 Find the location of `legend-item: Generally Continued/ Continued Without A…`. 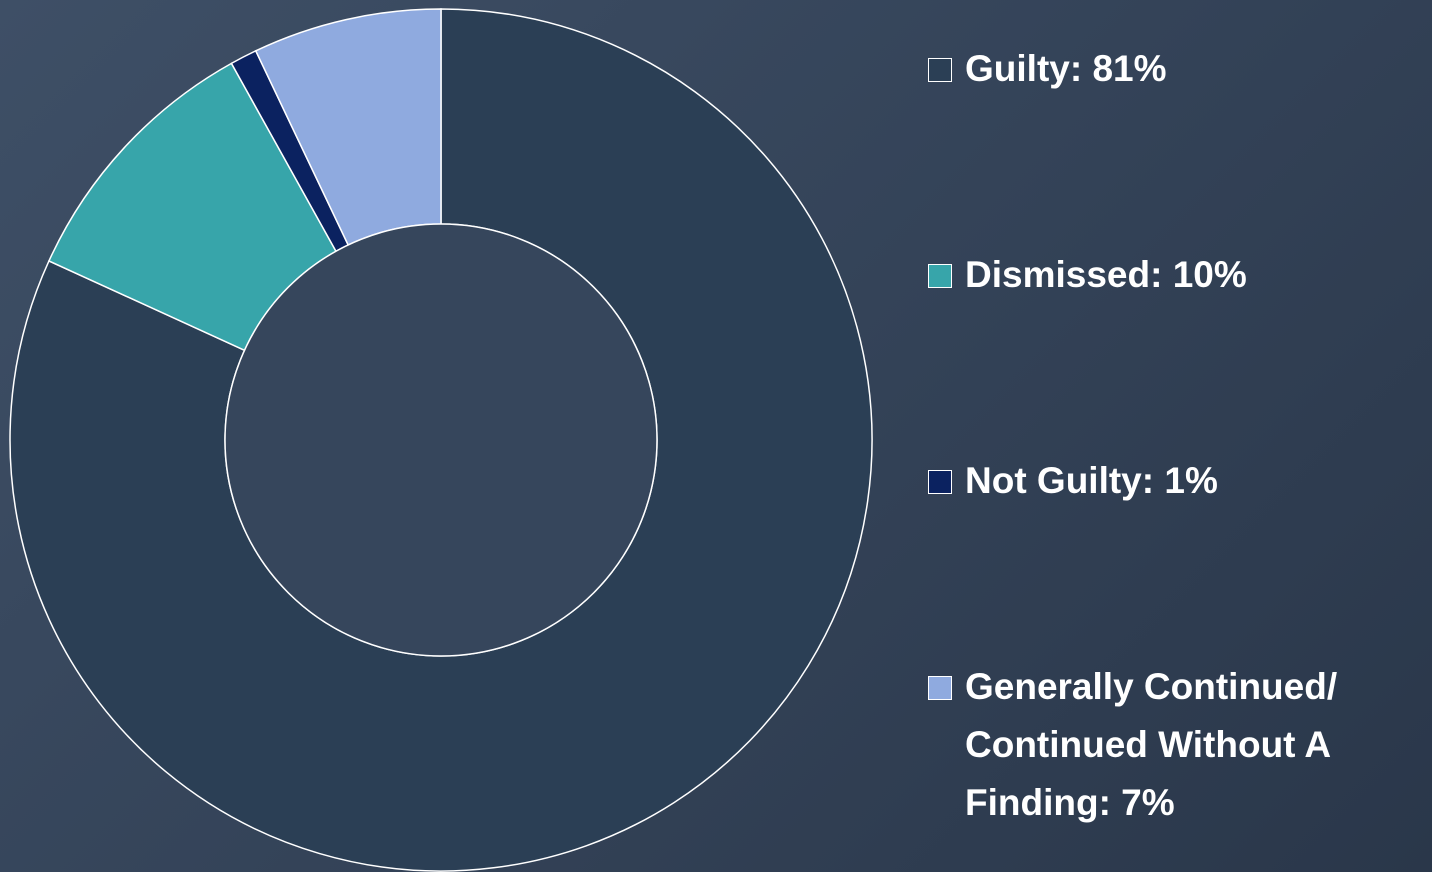

legend-item: Generally Continued/ Continued Without A… is located at coordinates (1171, 745).